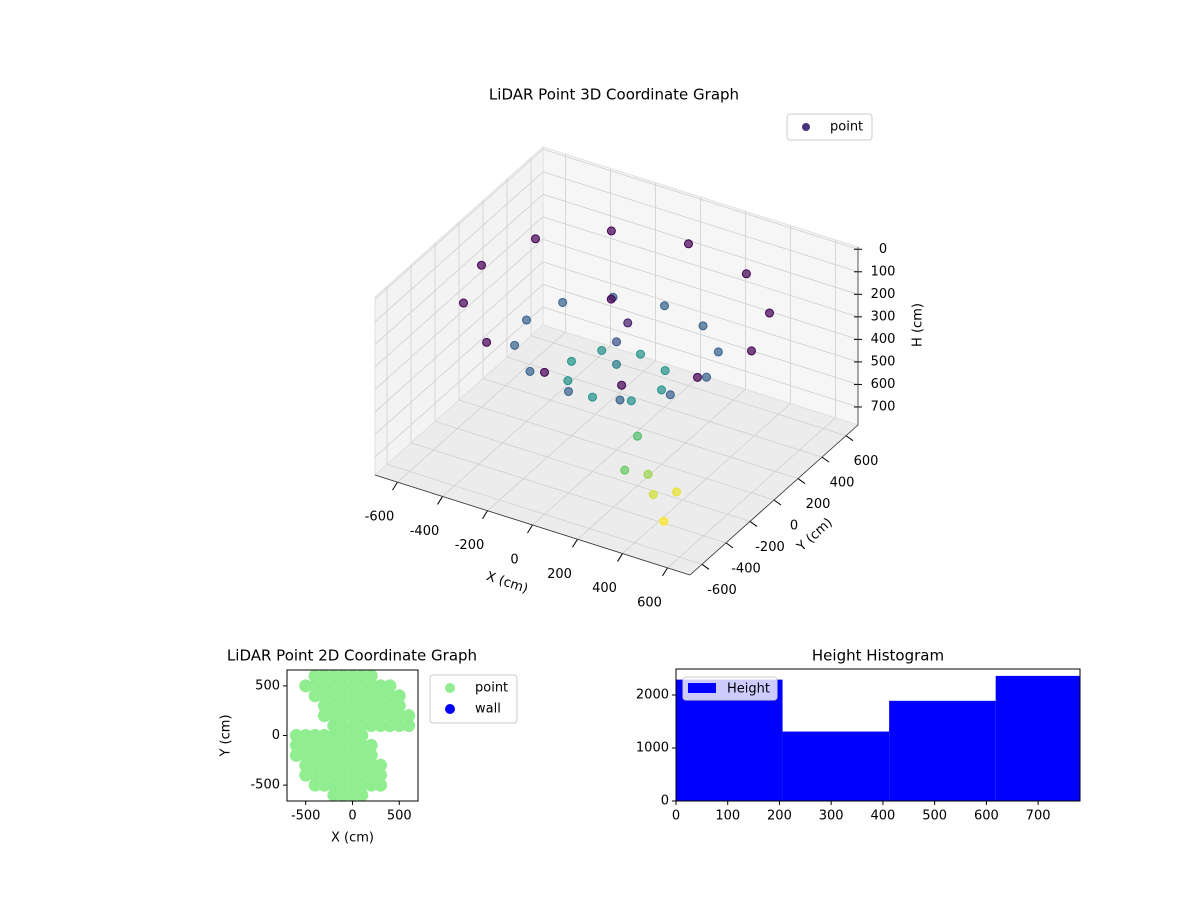  Describe the element at coordinates (722, 590) in the screenshot. I see `y-tick-label: -600` at that location.